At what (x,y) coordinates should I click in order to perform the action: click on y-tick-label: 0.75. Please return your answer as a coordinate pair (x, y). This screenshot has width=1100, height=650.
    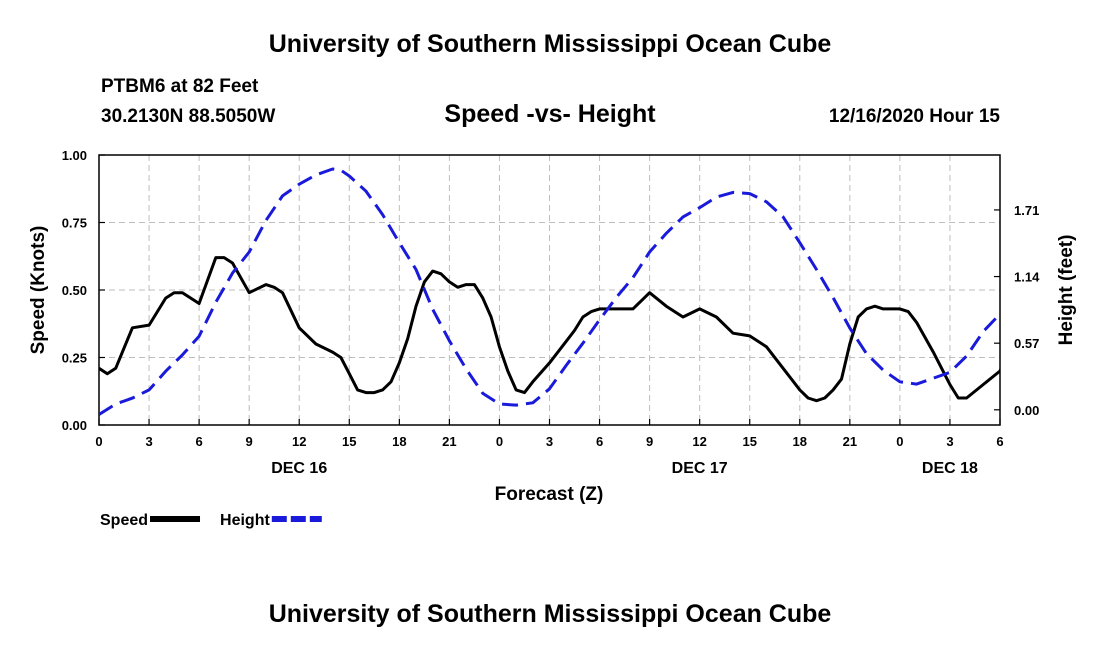
    Looking at the image, I should click on (74, 223).